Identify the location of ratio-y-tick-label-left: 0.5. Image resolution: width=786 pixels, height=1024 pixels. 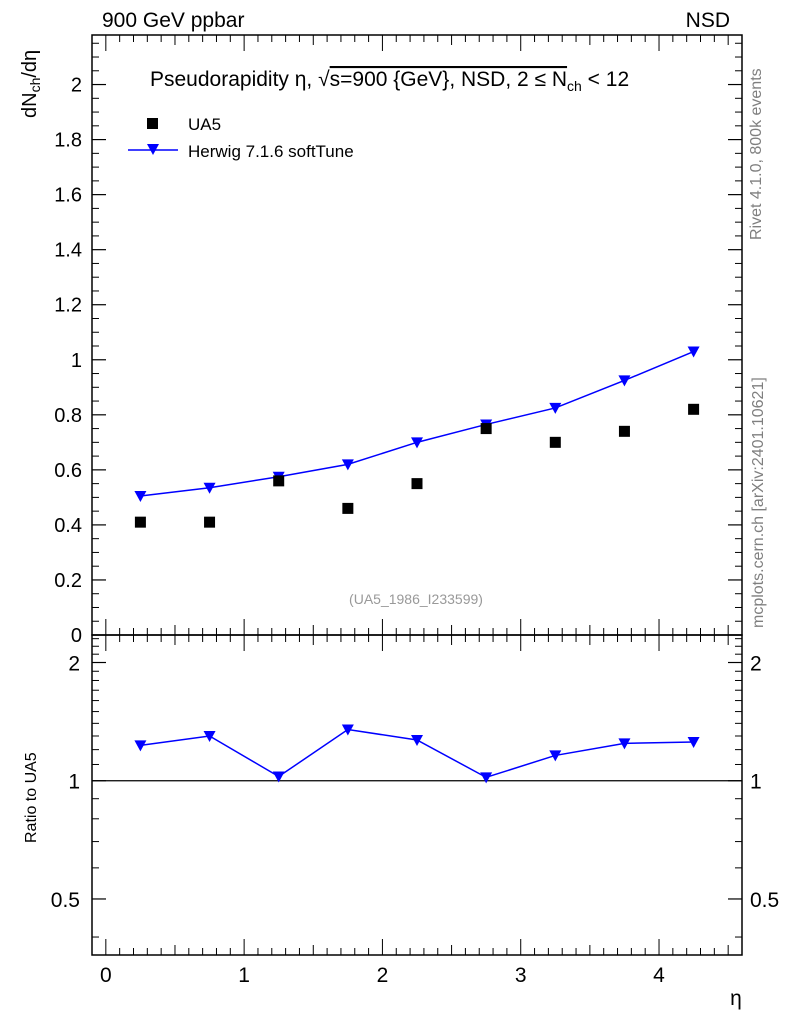
(65, 900).